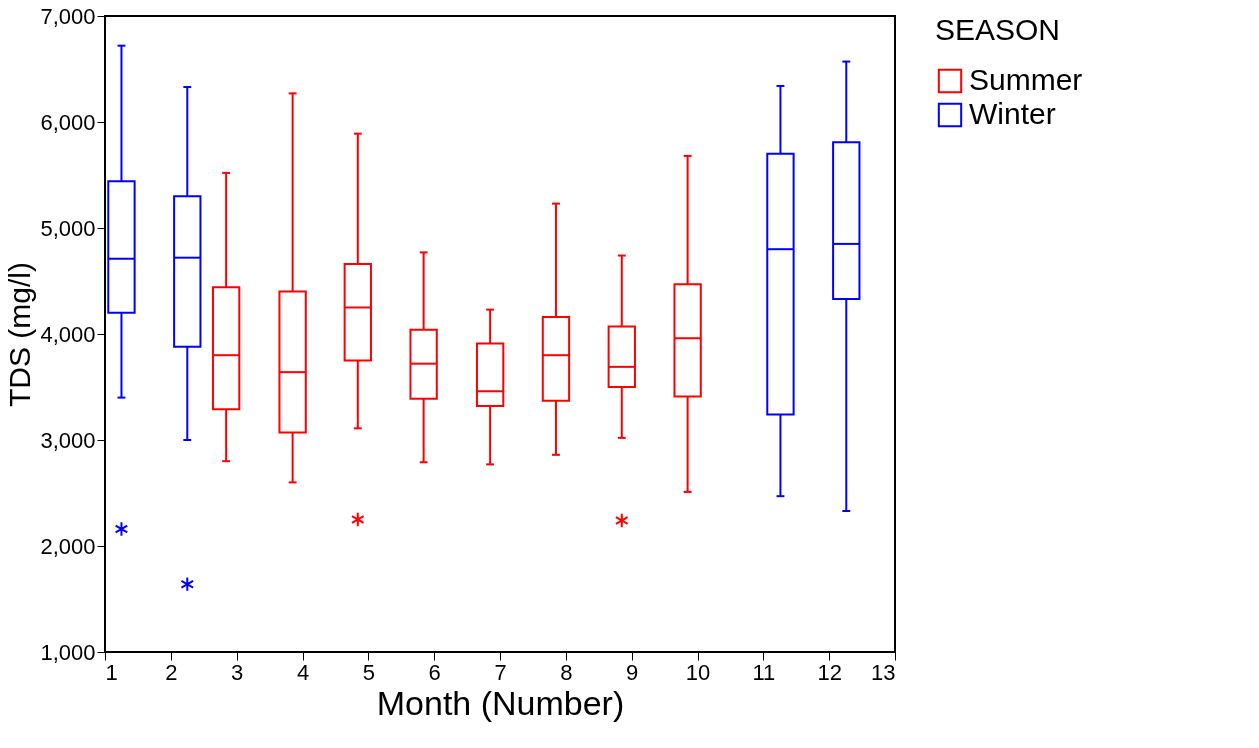  What do you see at coordinates (883, 672) in the screenshot?
I see `x-tick-label: 13` at bounding box center [883, 672].